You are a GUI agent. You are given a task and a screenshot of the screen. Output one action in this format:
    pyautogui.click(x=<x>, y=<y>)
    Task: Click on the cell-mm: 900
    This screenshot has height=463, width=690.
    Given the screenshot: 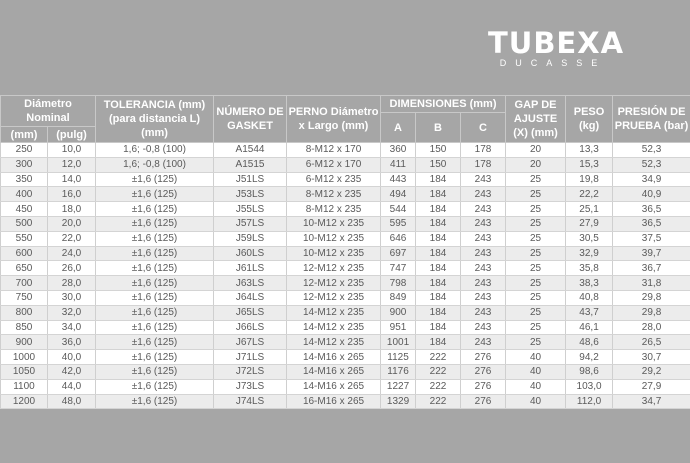 What is the action you would take?
    pyautogui.click(x=24, y=342)
    